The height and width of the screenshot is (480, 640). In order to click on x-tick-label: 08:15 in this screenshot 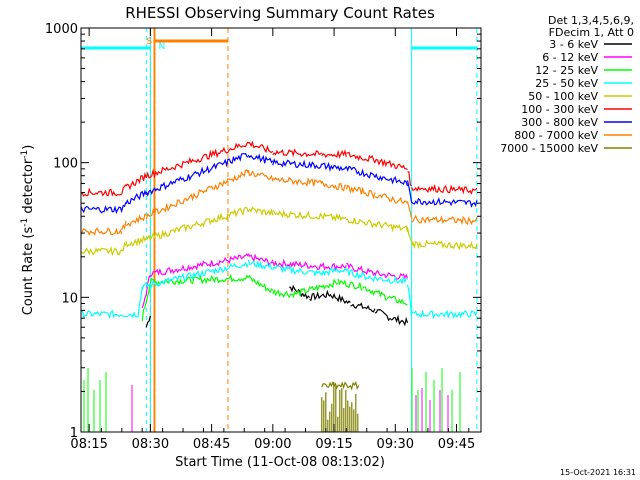, I will do `click(88, 444)`.